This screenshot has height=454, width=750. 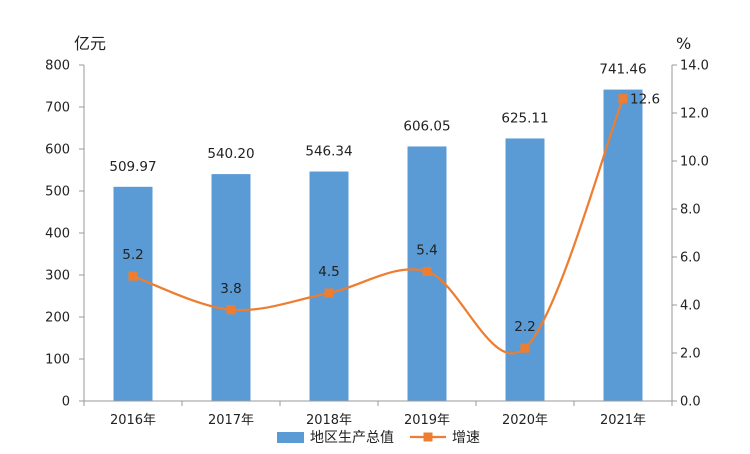 I want to click on left-tick-label-1: 100, so click(x=57, y=360).